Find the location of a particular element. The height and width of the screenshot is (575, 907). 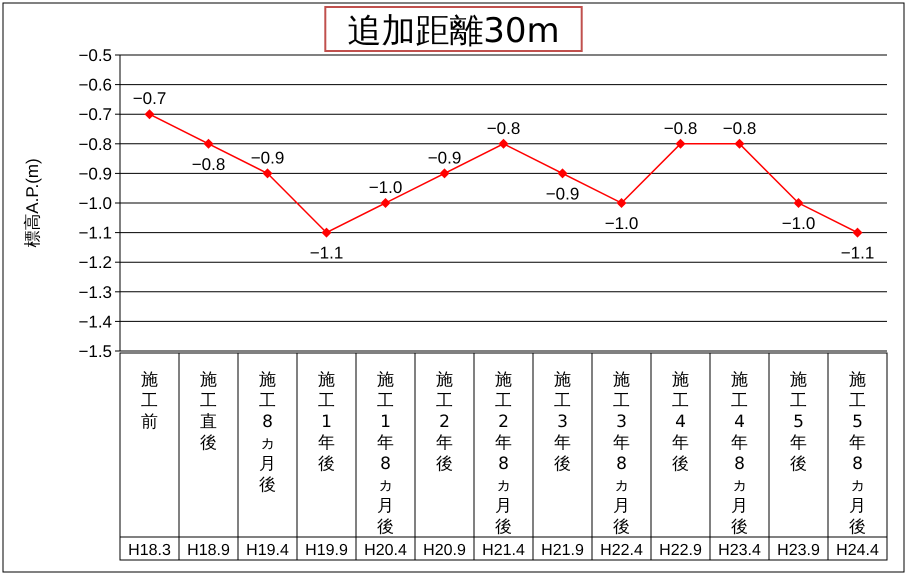

y-tick-label: −1.1 is located at coordinates (95, 233).